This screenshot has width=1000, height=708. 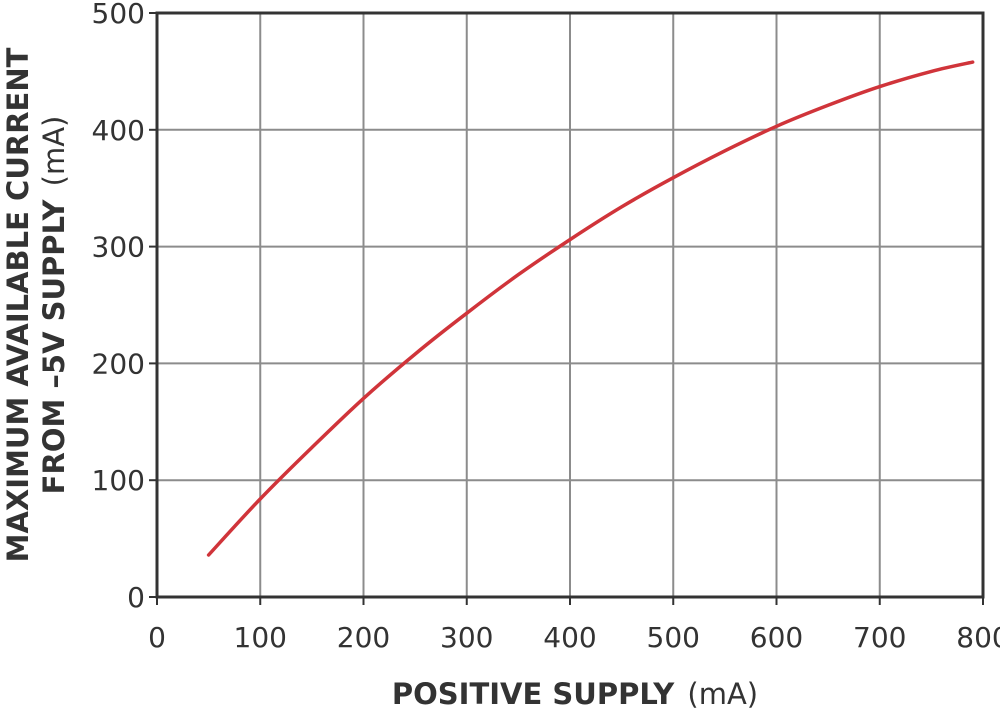 What do you see at coordinates (722, 692) in the screenshot?
I see `x-axis-title-unit: (mA)` at bounding box center [722, 692].